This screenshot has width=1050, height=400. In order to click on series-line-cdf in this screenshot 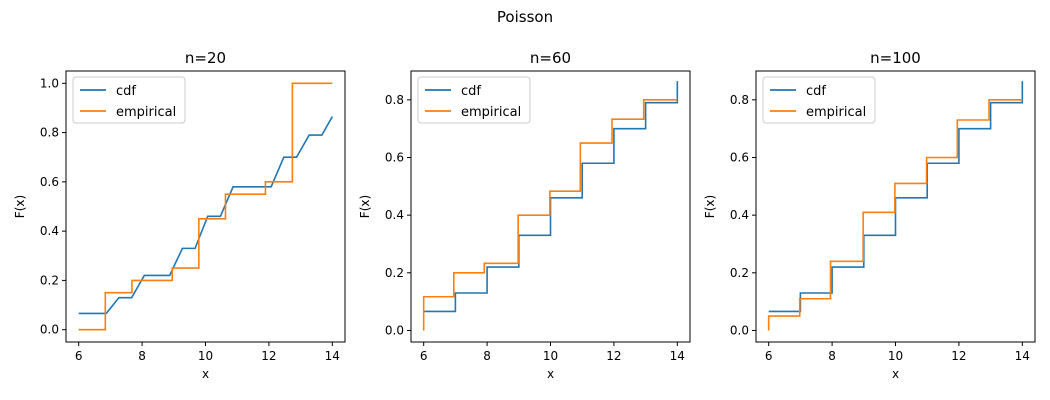, I will do `click(206, 215)`.